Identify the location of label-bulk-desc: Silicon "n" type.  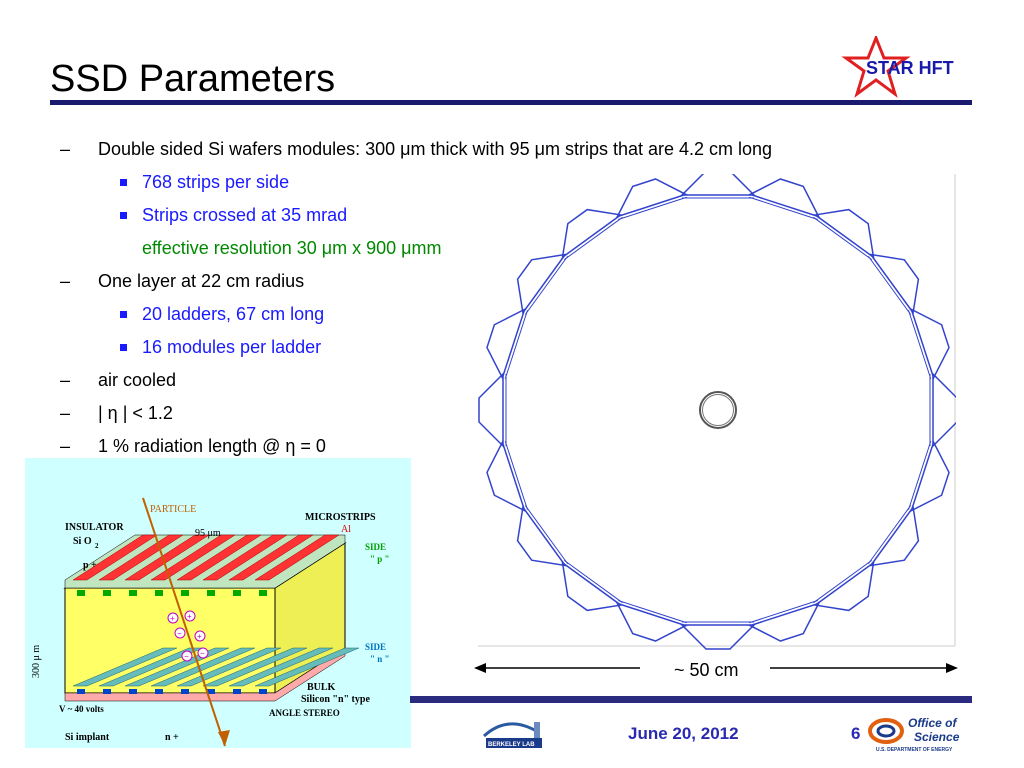
(335, 699).